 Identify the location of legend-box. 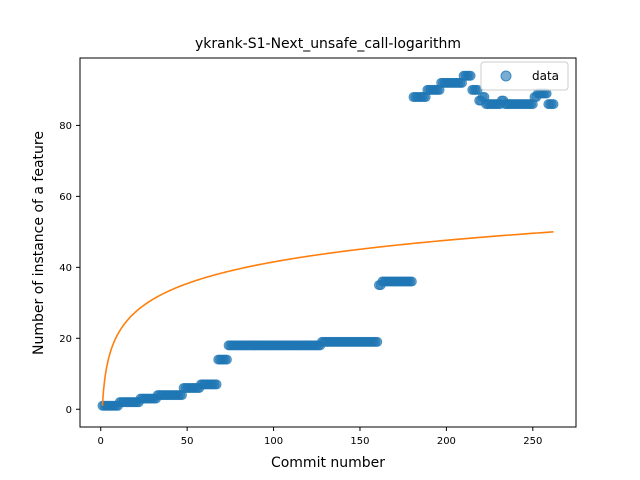
(524, 76).